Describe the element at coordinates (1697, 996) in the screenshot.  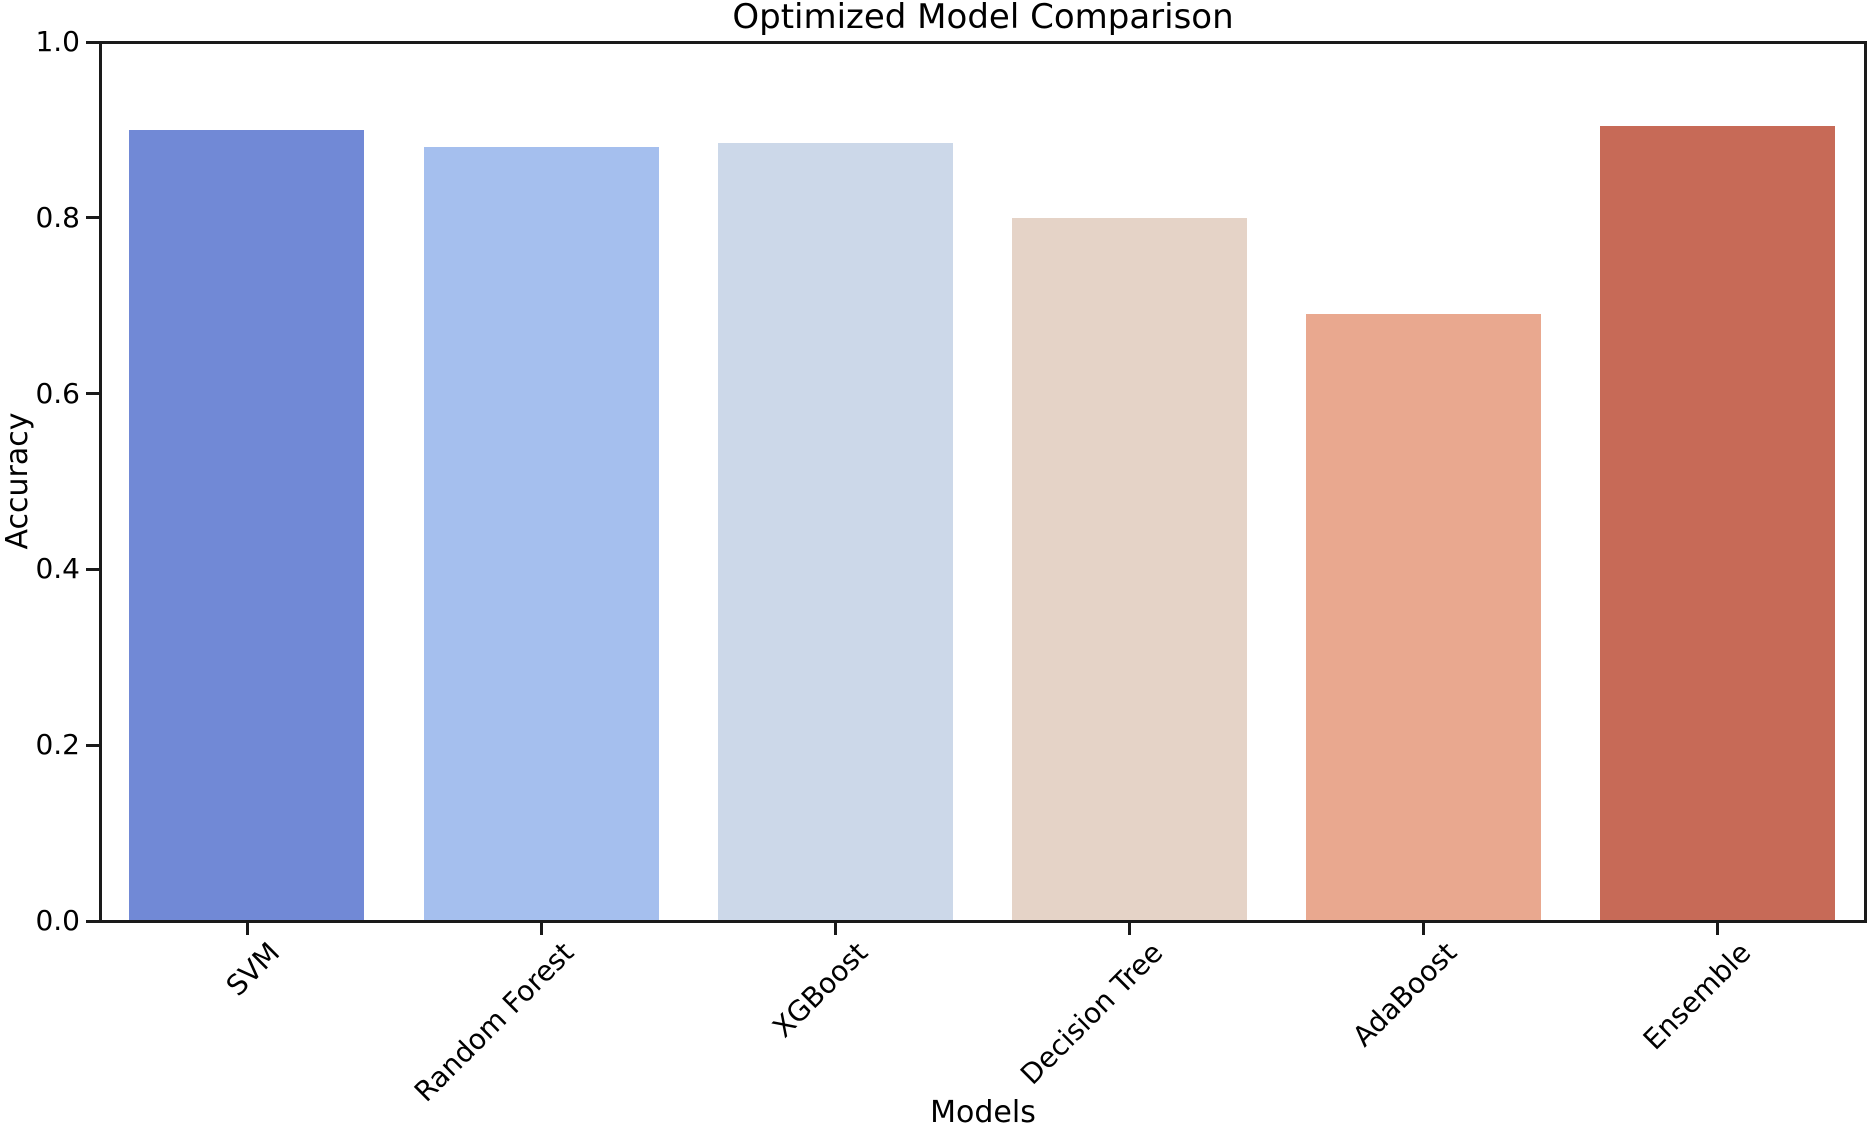
I see `x-tick-label-ensemble: Ensemble` at that location.